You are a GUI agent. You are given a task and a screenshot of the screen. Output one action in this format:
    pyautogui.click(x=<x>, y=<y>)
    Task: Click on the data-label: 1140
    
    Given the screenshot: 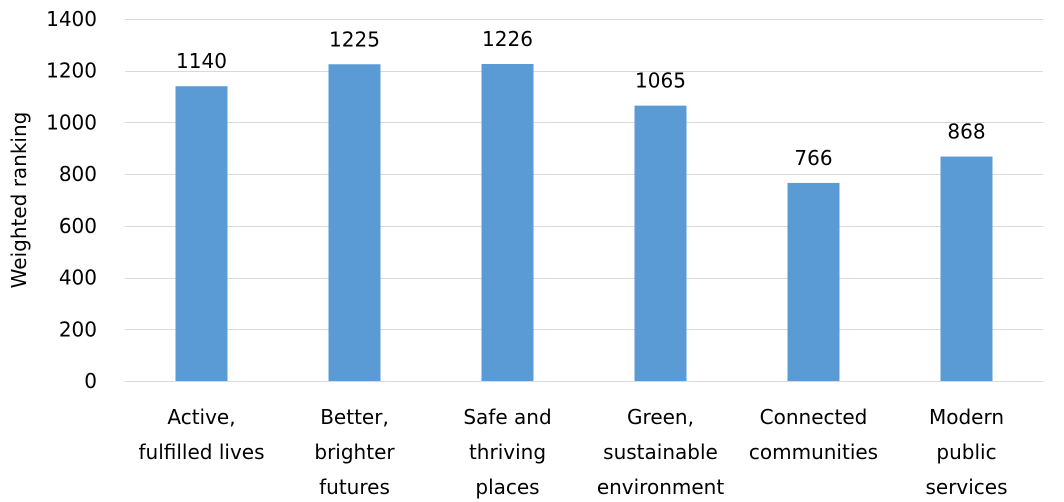 What is the action you would take?
    pyautogui.click(x=201, y=61)
    